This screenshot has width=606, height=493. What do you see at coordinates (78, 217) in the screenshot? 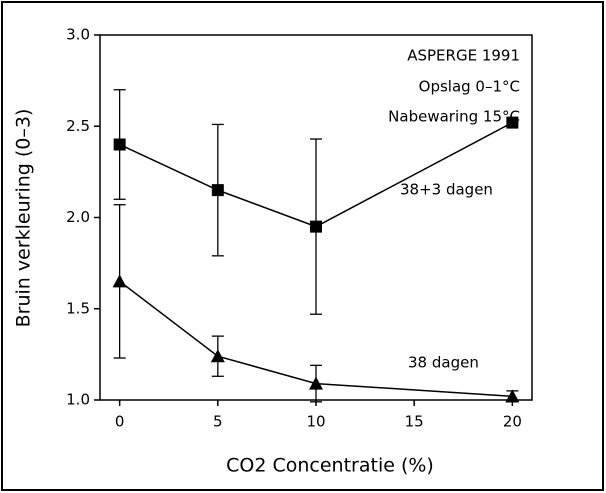
I see `y-tick-label: 2.0` at bounding box center [78, 217].